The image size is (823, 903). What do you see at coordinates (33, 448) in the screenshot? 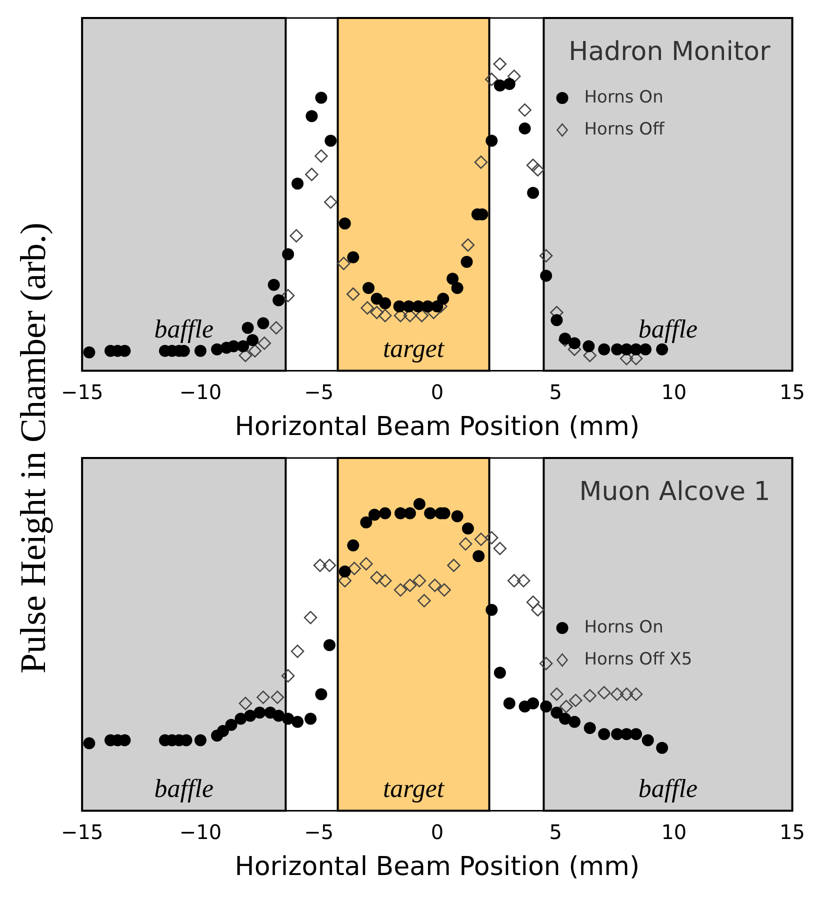
I see `y-axis-title: Pulse Height in Chamber (arb.)` at bounding box center [33, 448].